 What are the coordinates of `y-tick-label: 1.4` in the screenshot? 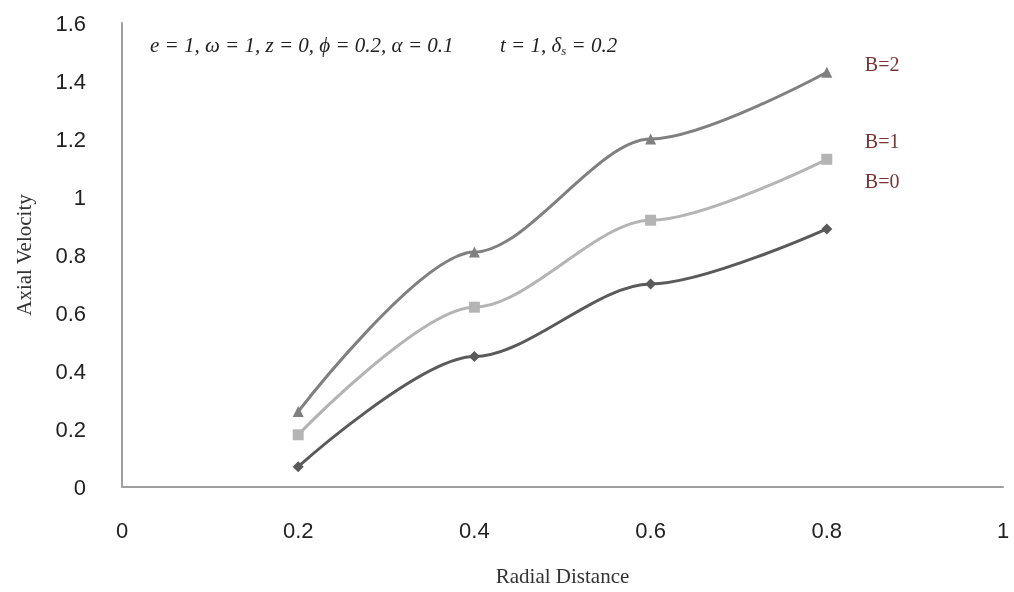 It's located at (70, 81).